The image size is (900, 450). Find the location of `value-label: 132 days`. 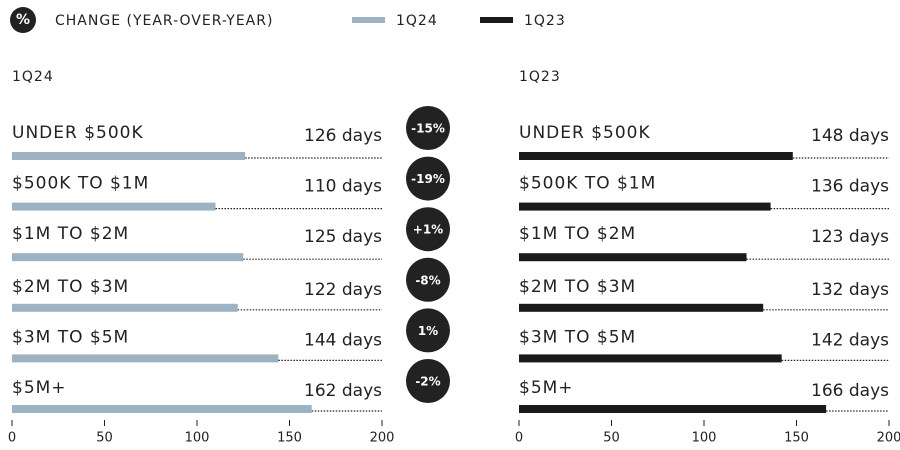

value-label: 132 days is located at coordinates (850, 290).